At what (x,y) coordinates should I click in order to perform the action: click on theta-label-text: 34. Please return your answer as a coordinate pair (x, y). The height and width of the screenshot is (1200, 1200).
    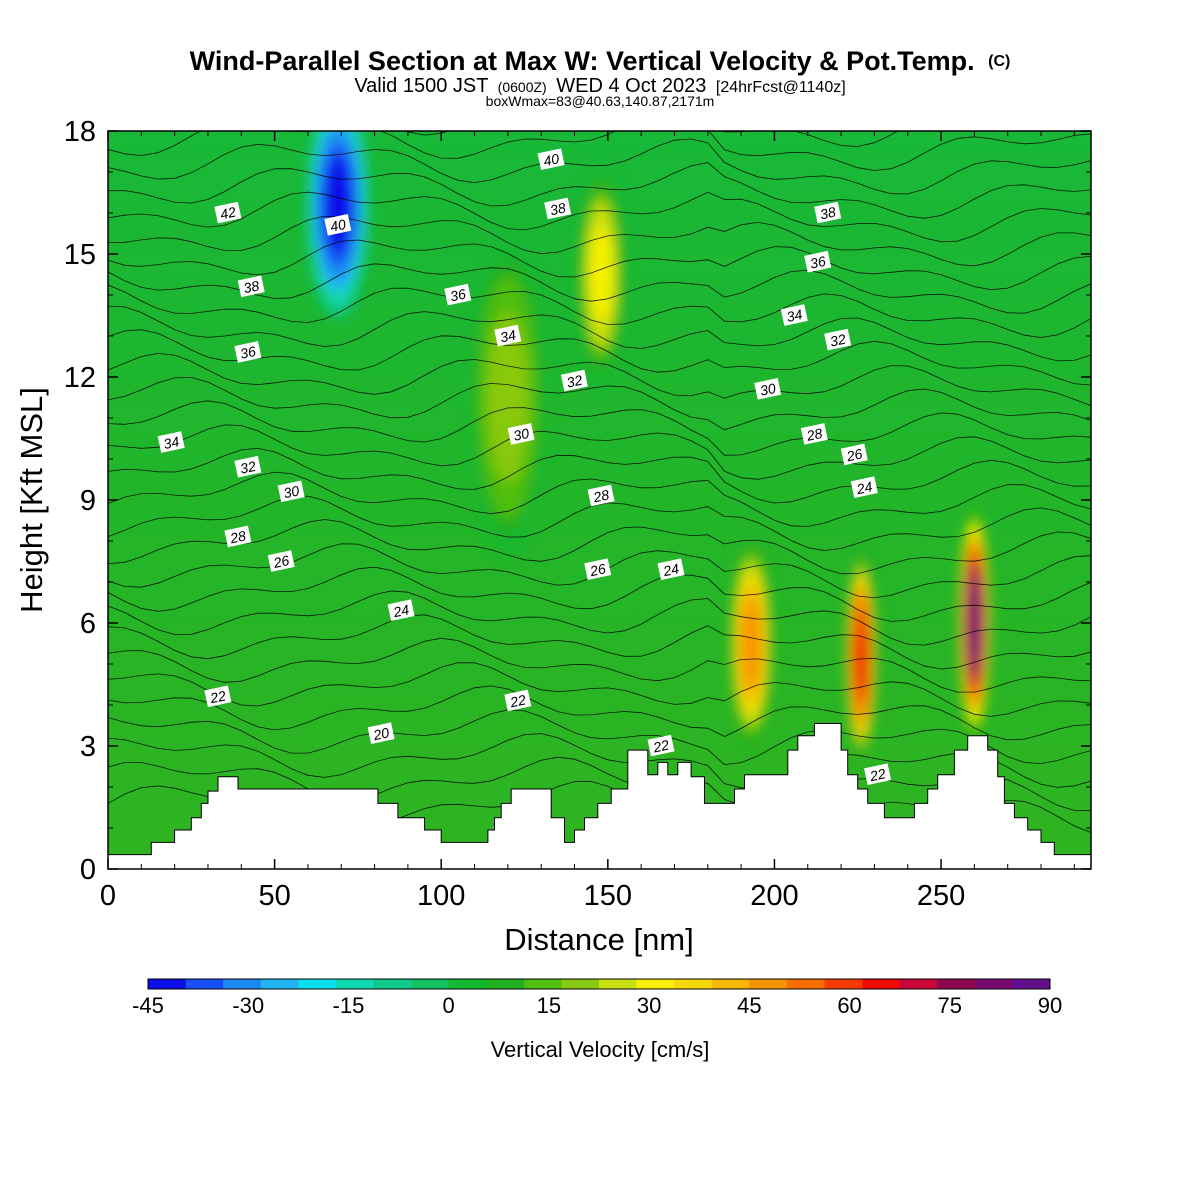
    Looking at the image, I should click on (794, 315).